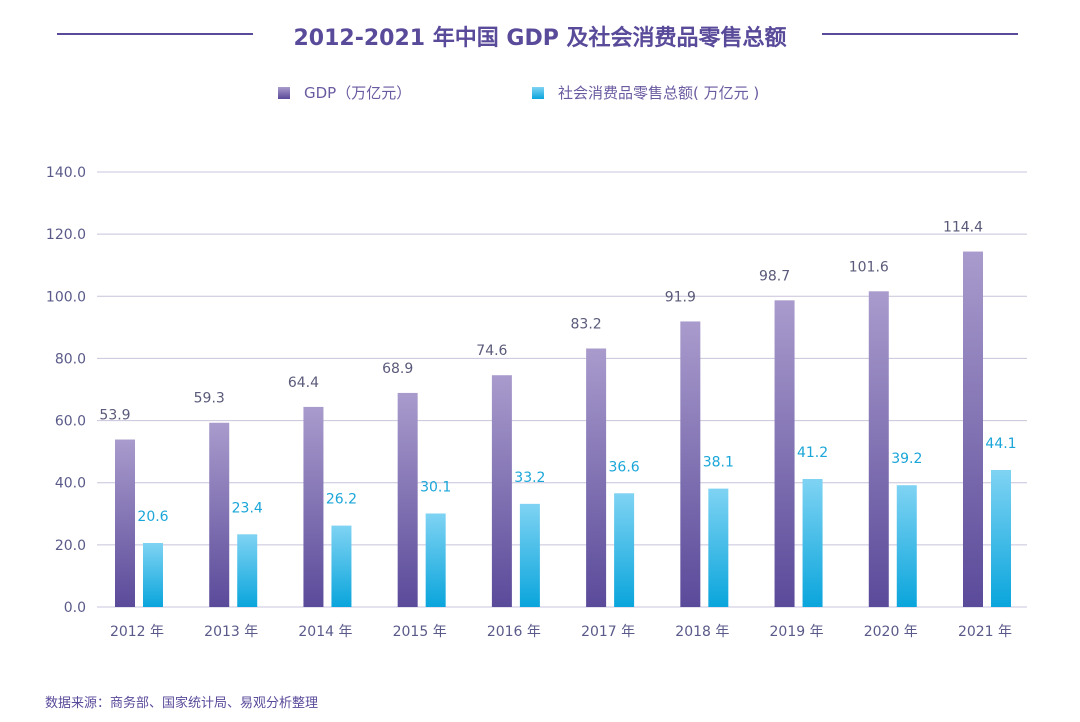  What do you see at coordinates (247, 508) in the screenshot?
I see `data-label-retail: 23.4` at bounding box center [247, 508].